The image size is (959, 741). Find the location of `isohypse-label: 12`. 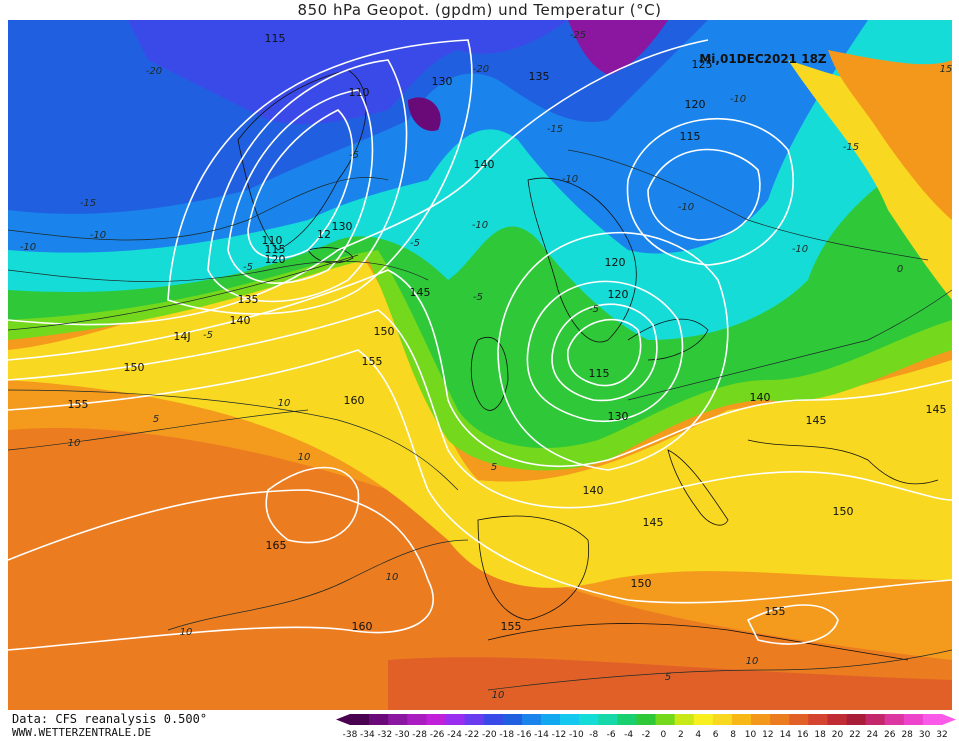

isohypse-label: 12 is located at coordinates (324, 234).